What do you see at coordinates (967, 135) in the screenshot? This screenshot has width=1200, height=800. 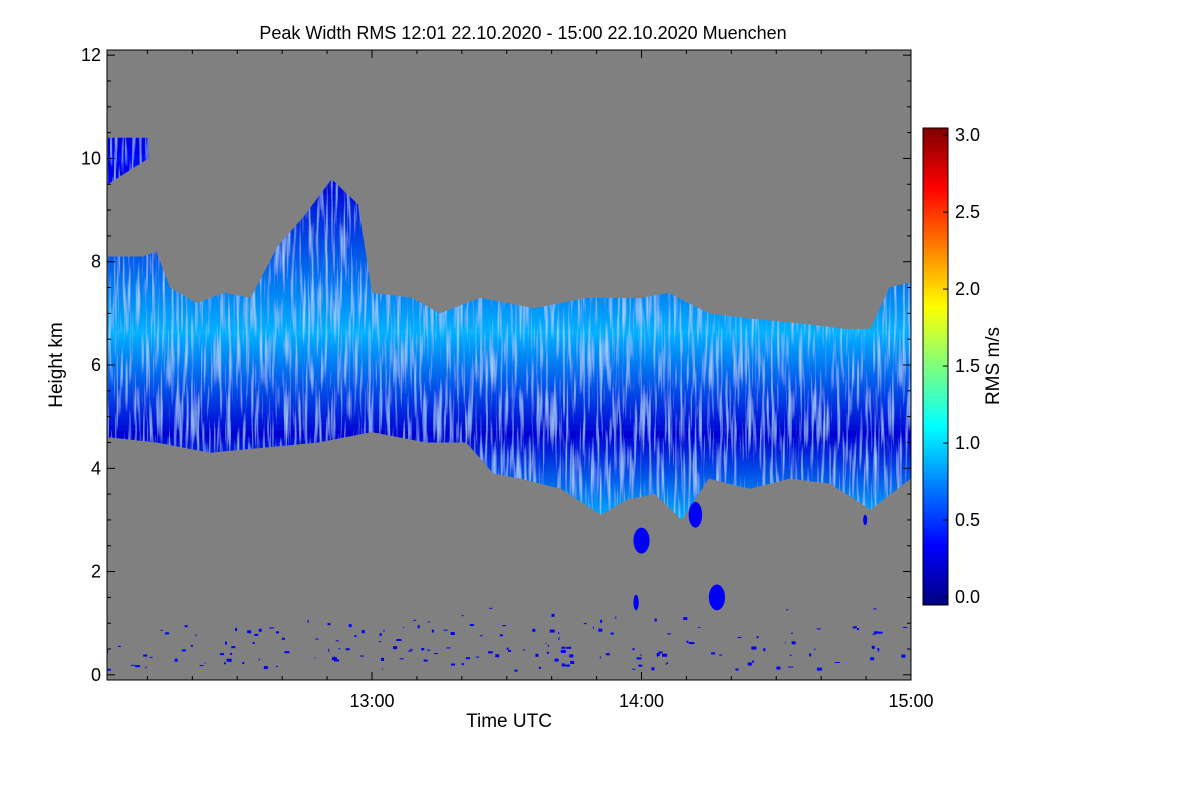 I see `colorbar-tick-label: 3.0` at bounding box center [967, 135].